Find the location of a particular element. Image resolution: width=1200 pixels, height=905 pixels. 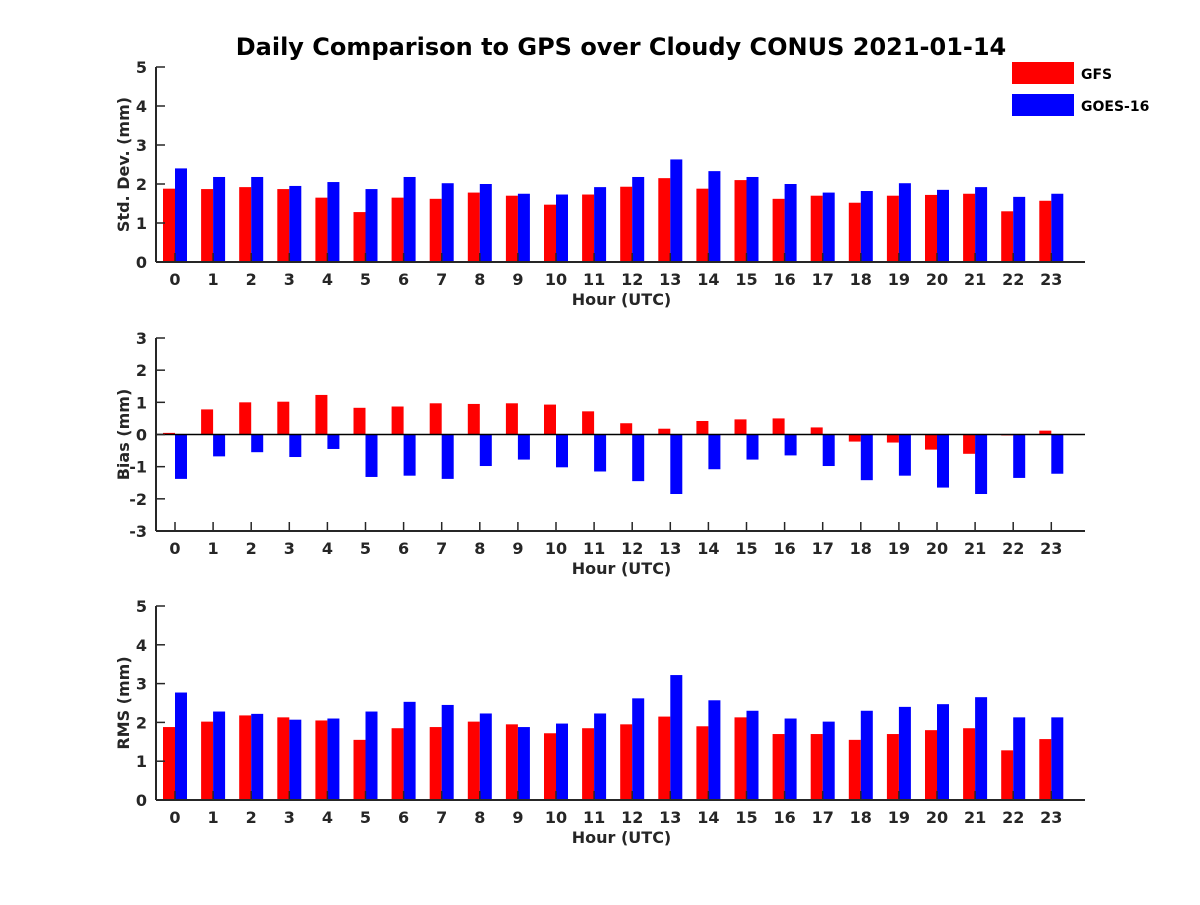

x-tick-label-bias-7: 7 is located at coordinates (441, 548).